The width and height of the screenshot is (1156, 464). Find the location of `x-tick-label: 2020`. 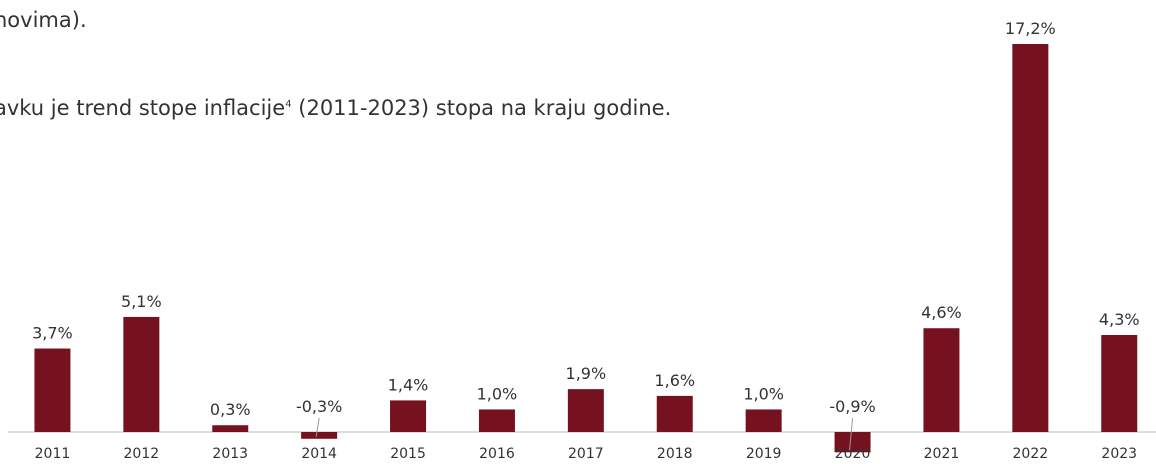

x-tick-label: 2020 is located at coordinates (853, 454).